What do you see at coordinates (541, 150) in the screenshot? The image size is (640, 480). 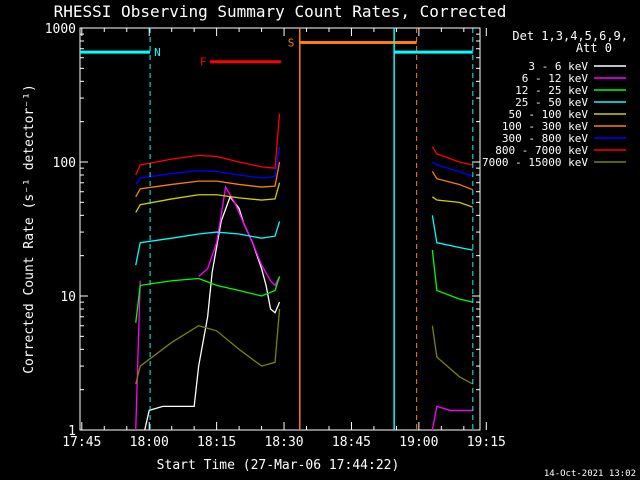 I see `legend-entry-label: 800 - 7000 keV` at bounding box center [541, 150].